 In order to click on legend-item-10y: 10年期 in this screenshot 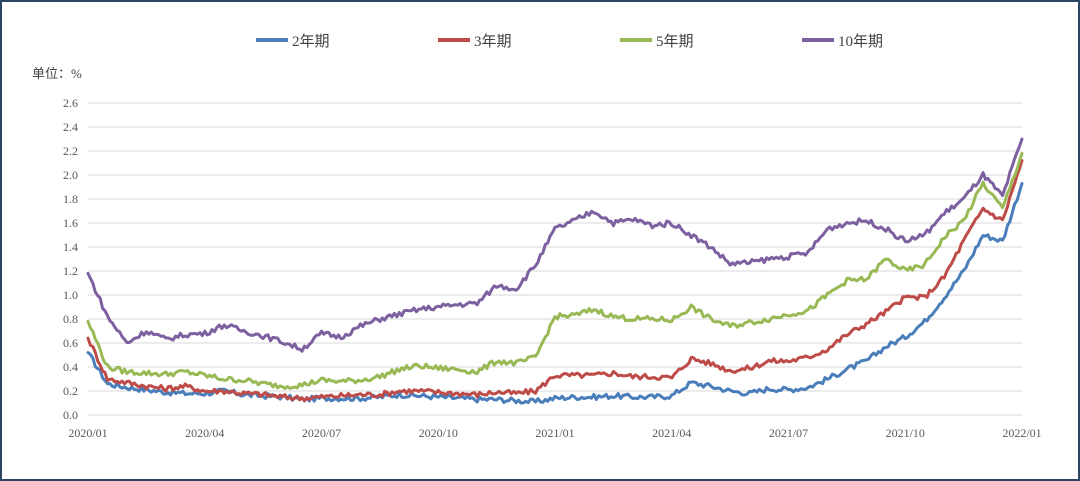, I will do `click(842, 41)`.